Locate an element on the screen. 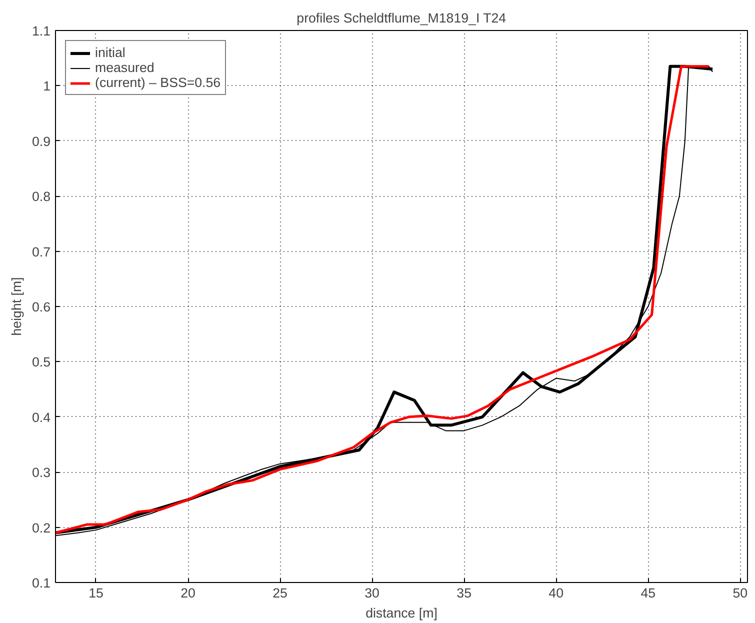 The image size is (755, 623). y-tick-label: 0.9 is located at coordinates (41, 141).